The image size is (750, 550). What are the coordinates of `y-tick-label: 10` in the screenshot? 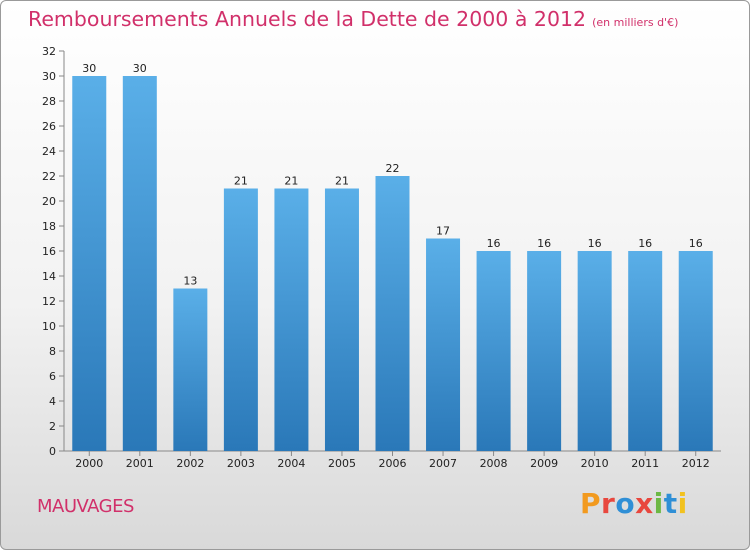 It's located at (49, 326).